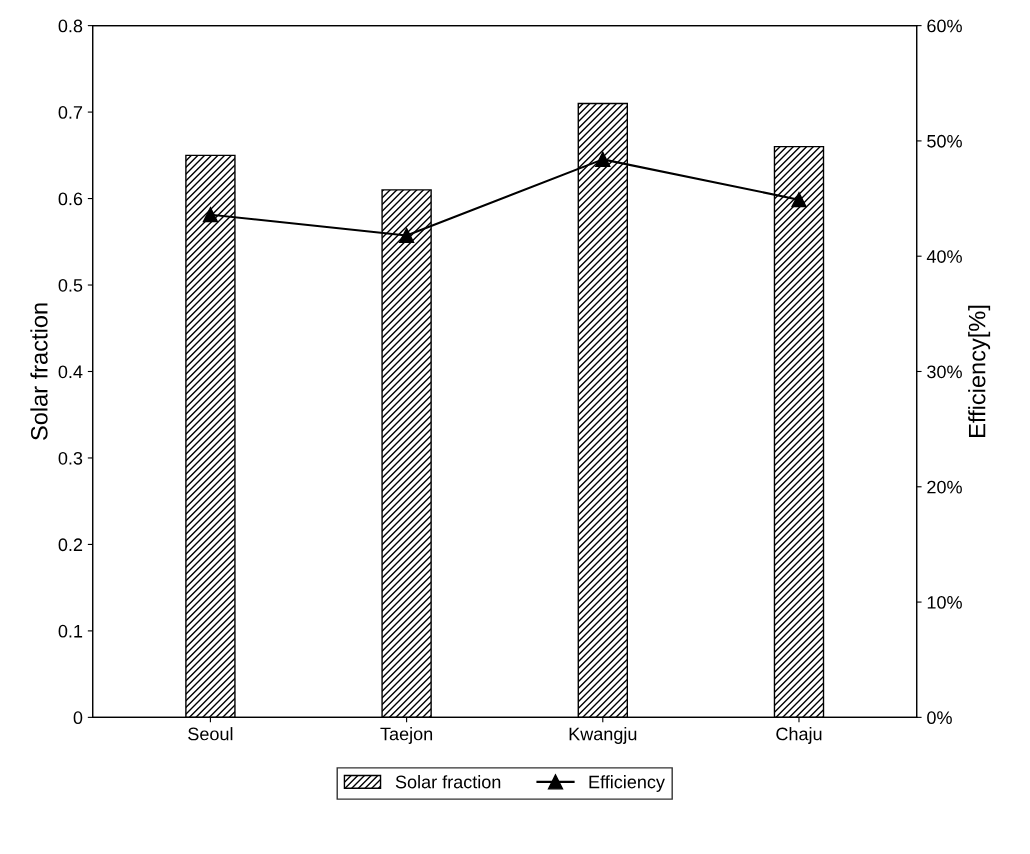  Describe the element at coordinates (70, 631) in the screenshot. I see `y-tick-label: 0.1` at that location.